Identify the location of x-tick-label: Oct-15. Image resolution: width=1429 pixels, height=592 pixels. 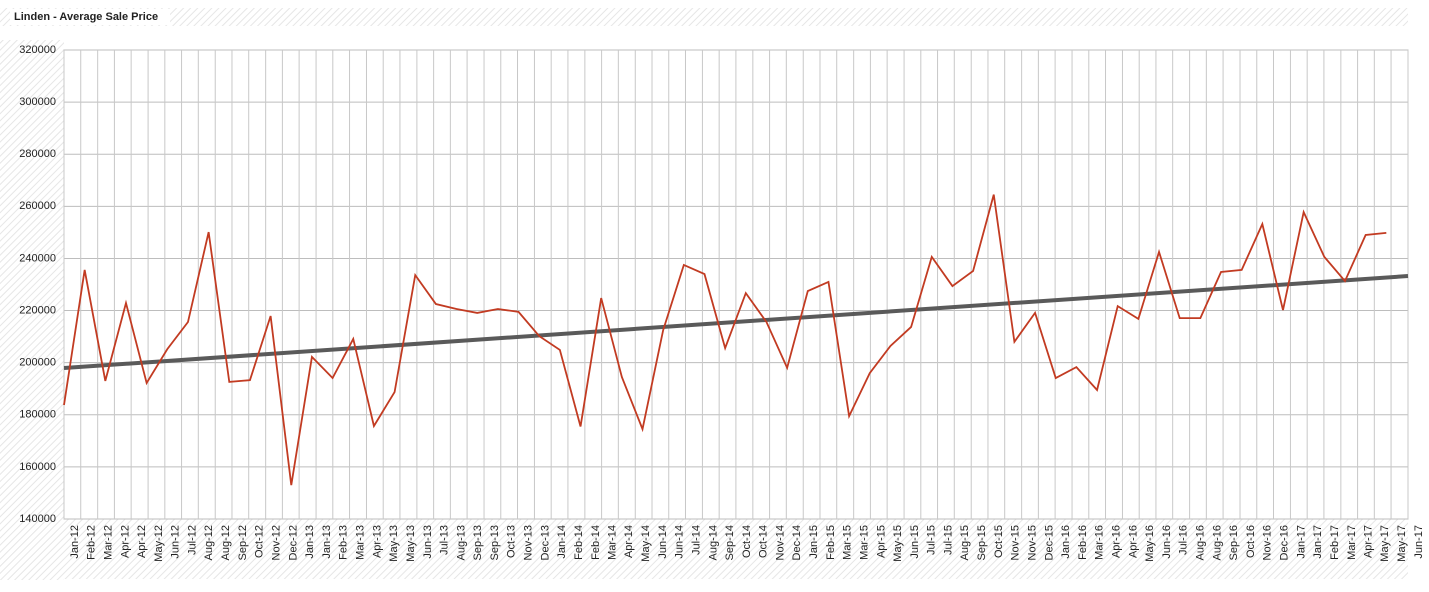
(999, 541).